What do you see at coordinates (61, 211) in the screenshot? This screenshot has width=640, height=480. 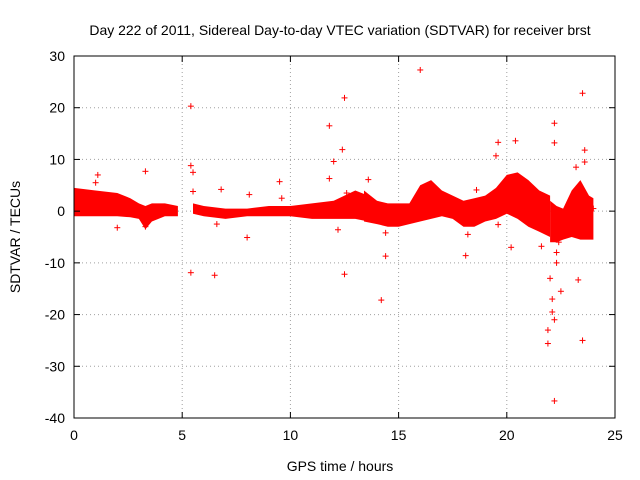 I see `y-tick-label: 0` at bounding box center [61, 211].